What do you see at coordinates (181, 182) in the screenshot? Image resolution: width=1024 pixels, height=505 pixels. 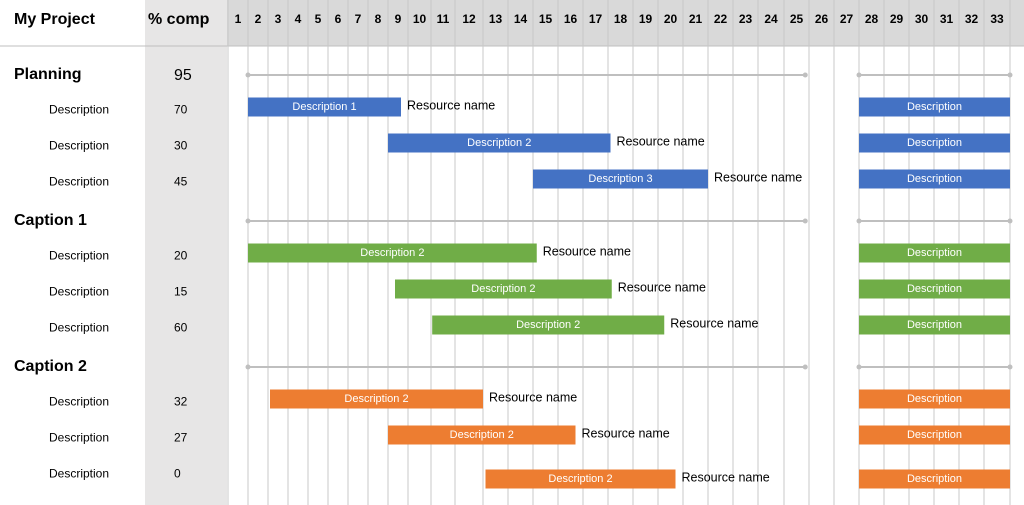 I see `task-pct: 45` at bounding box center [181, 182].